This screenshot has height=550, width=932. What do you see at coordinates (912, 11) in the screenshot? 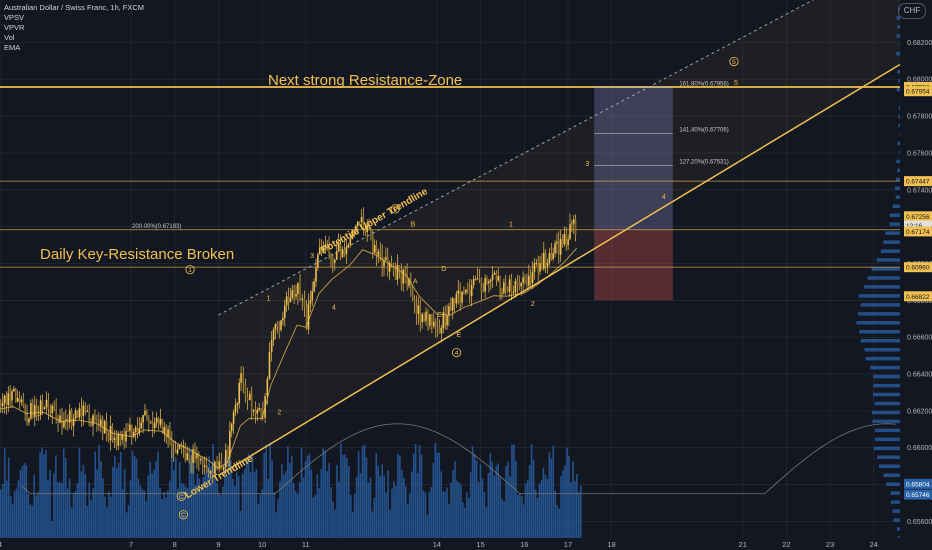
I see `currency-badge: CHF` at bounding box center [912, 11].